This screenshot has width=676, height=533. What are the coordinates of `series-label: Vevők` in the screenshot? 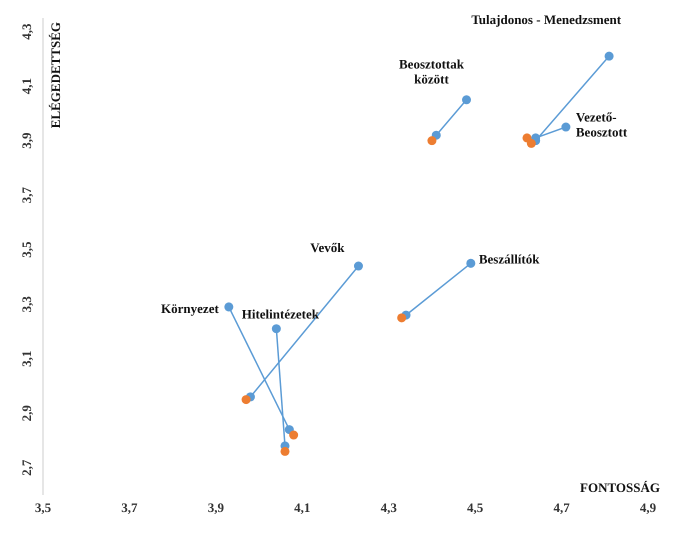 It's located at (328, 248).